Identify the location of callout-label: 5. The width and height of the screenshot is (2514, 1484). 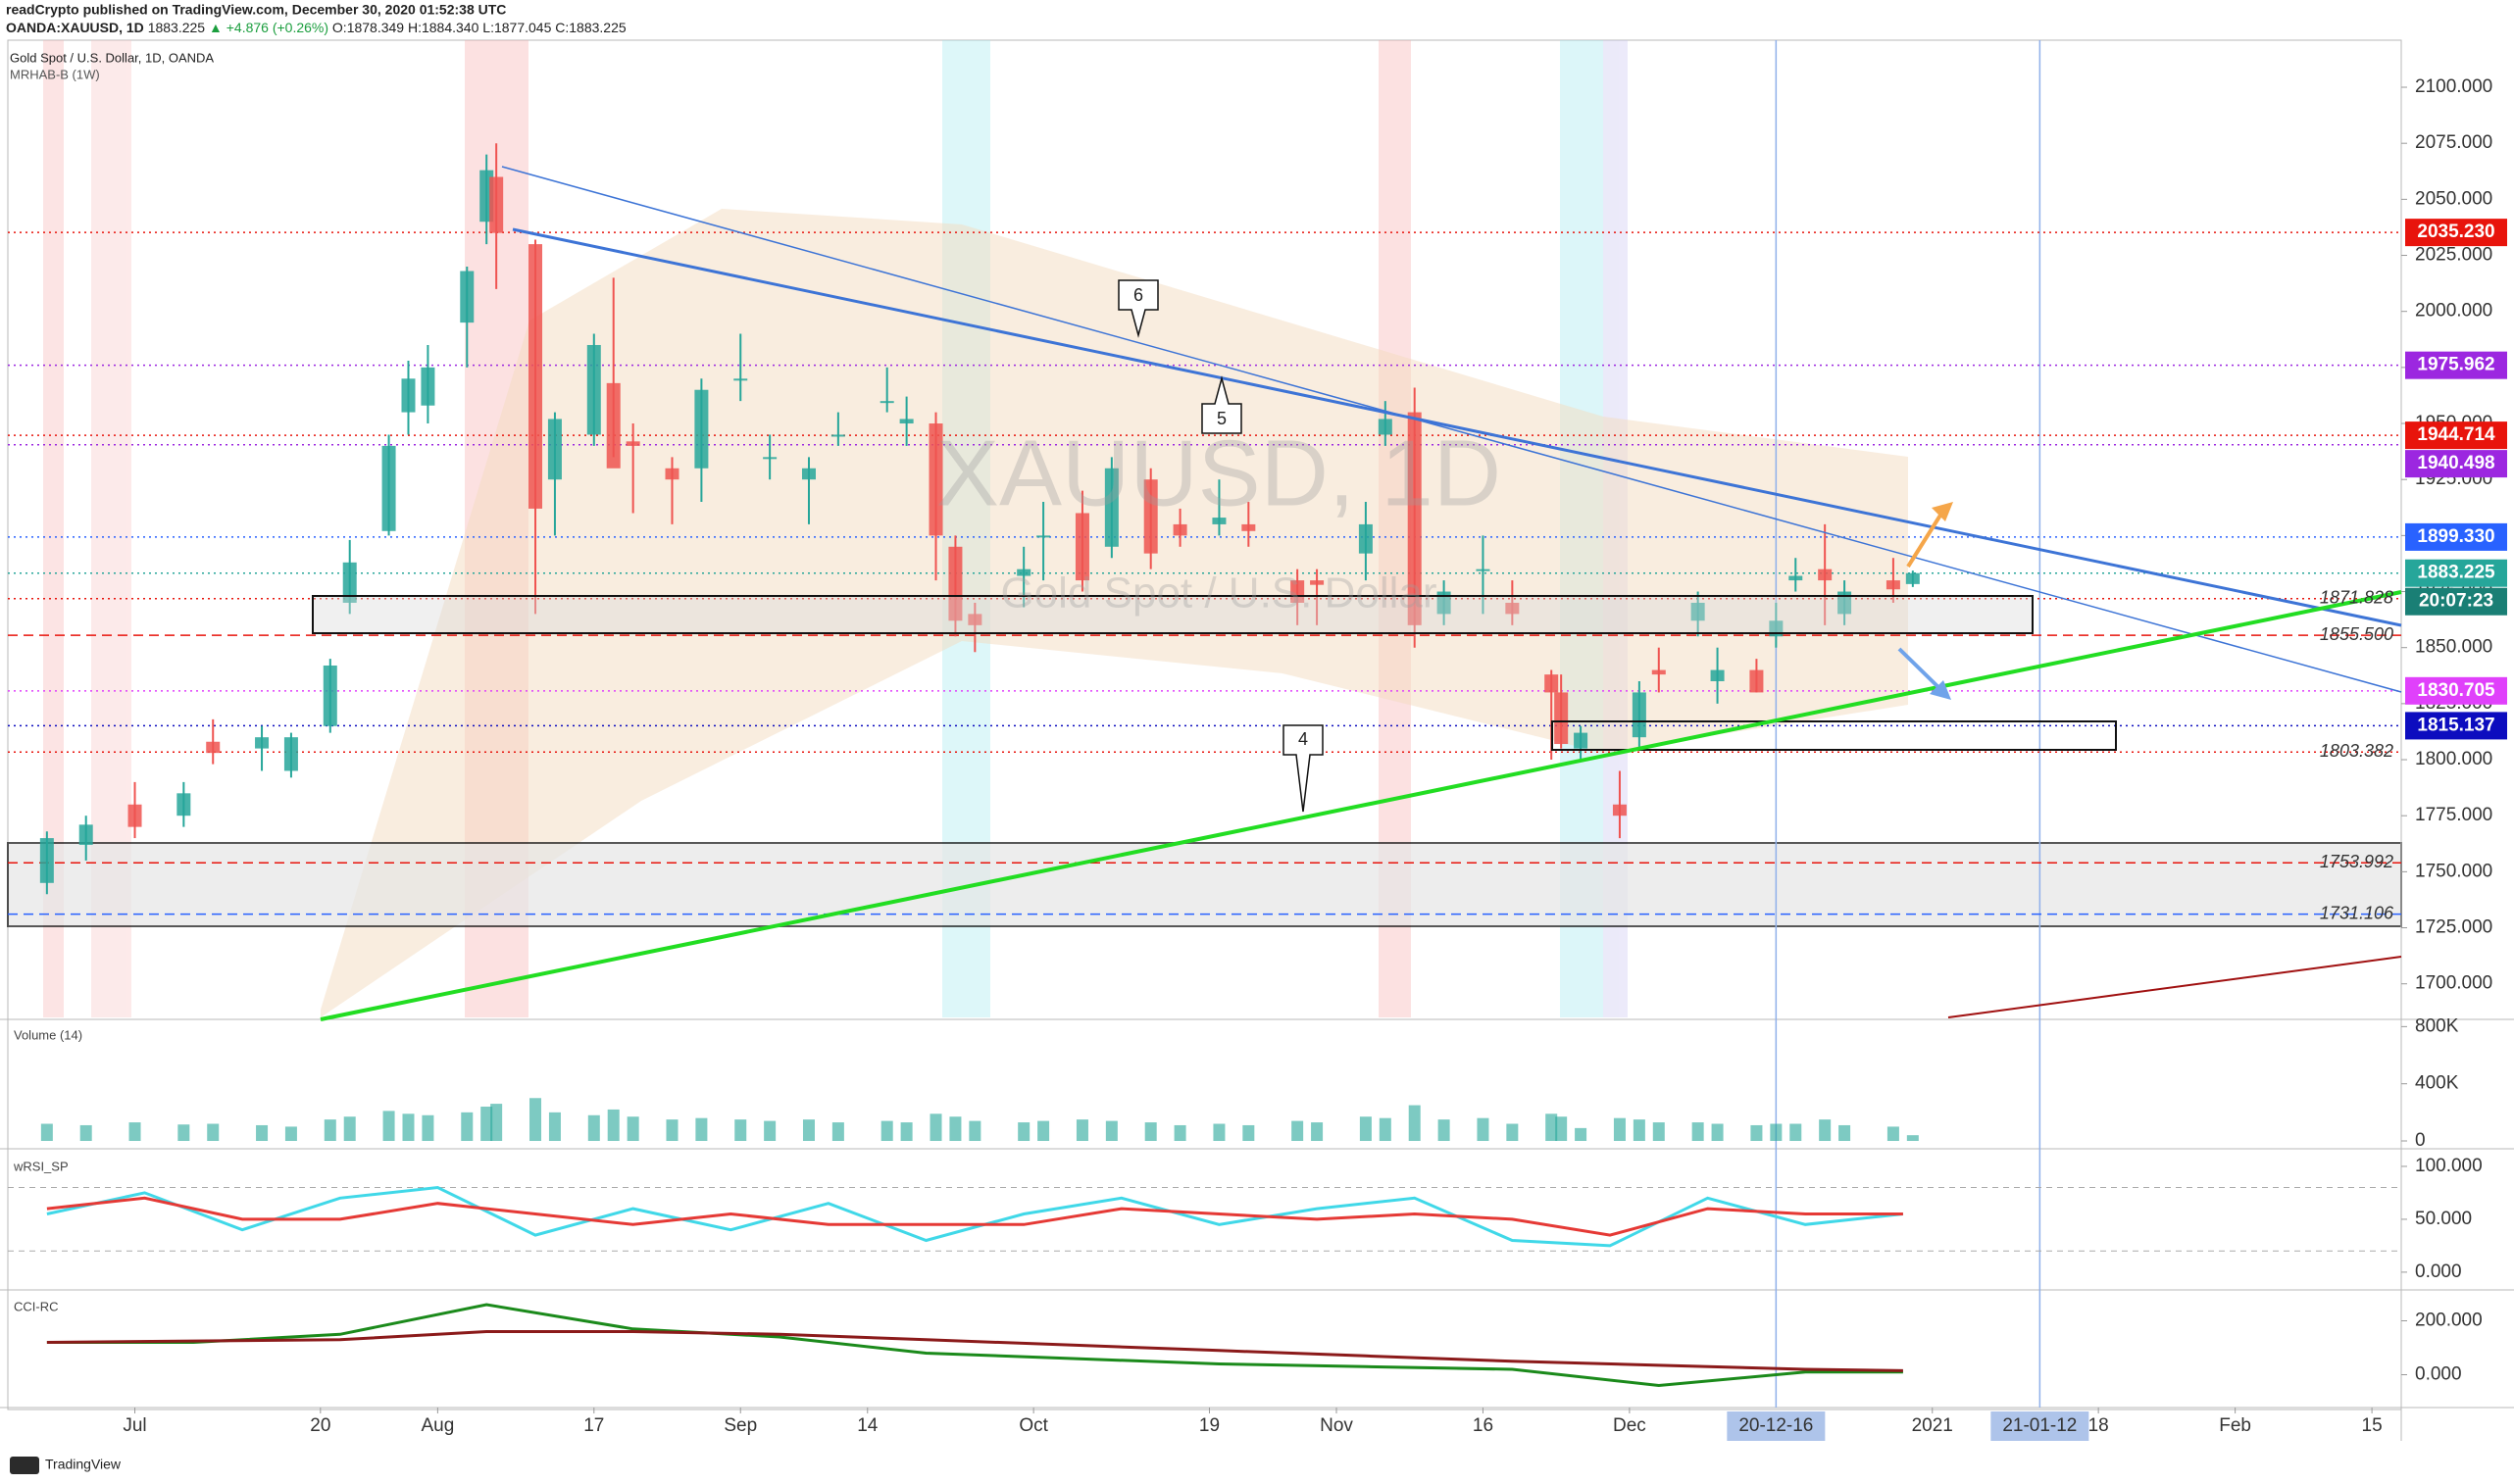
(1222, 418).